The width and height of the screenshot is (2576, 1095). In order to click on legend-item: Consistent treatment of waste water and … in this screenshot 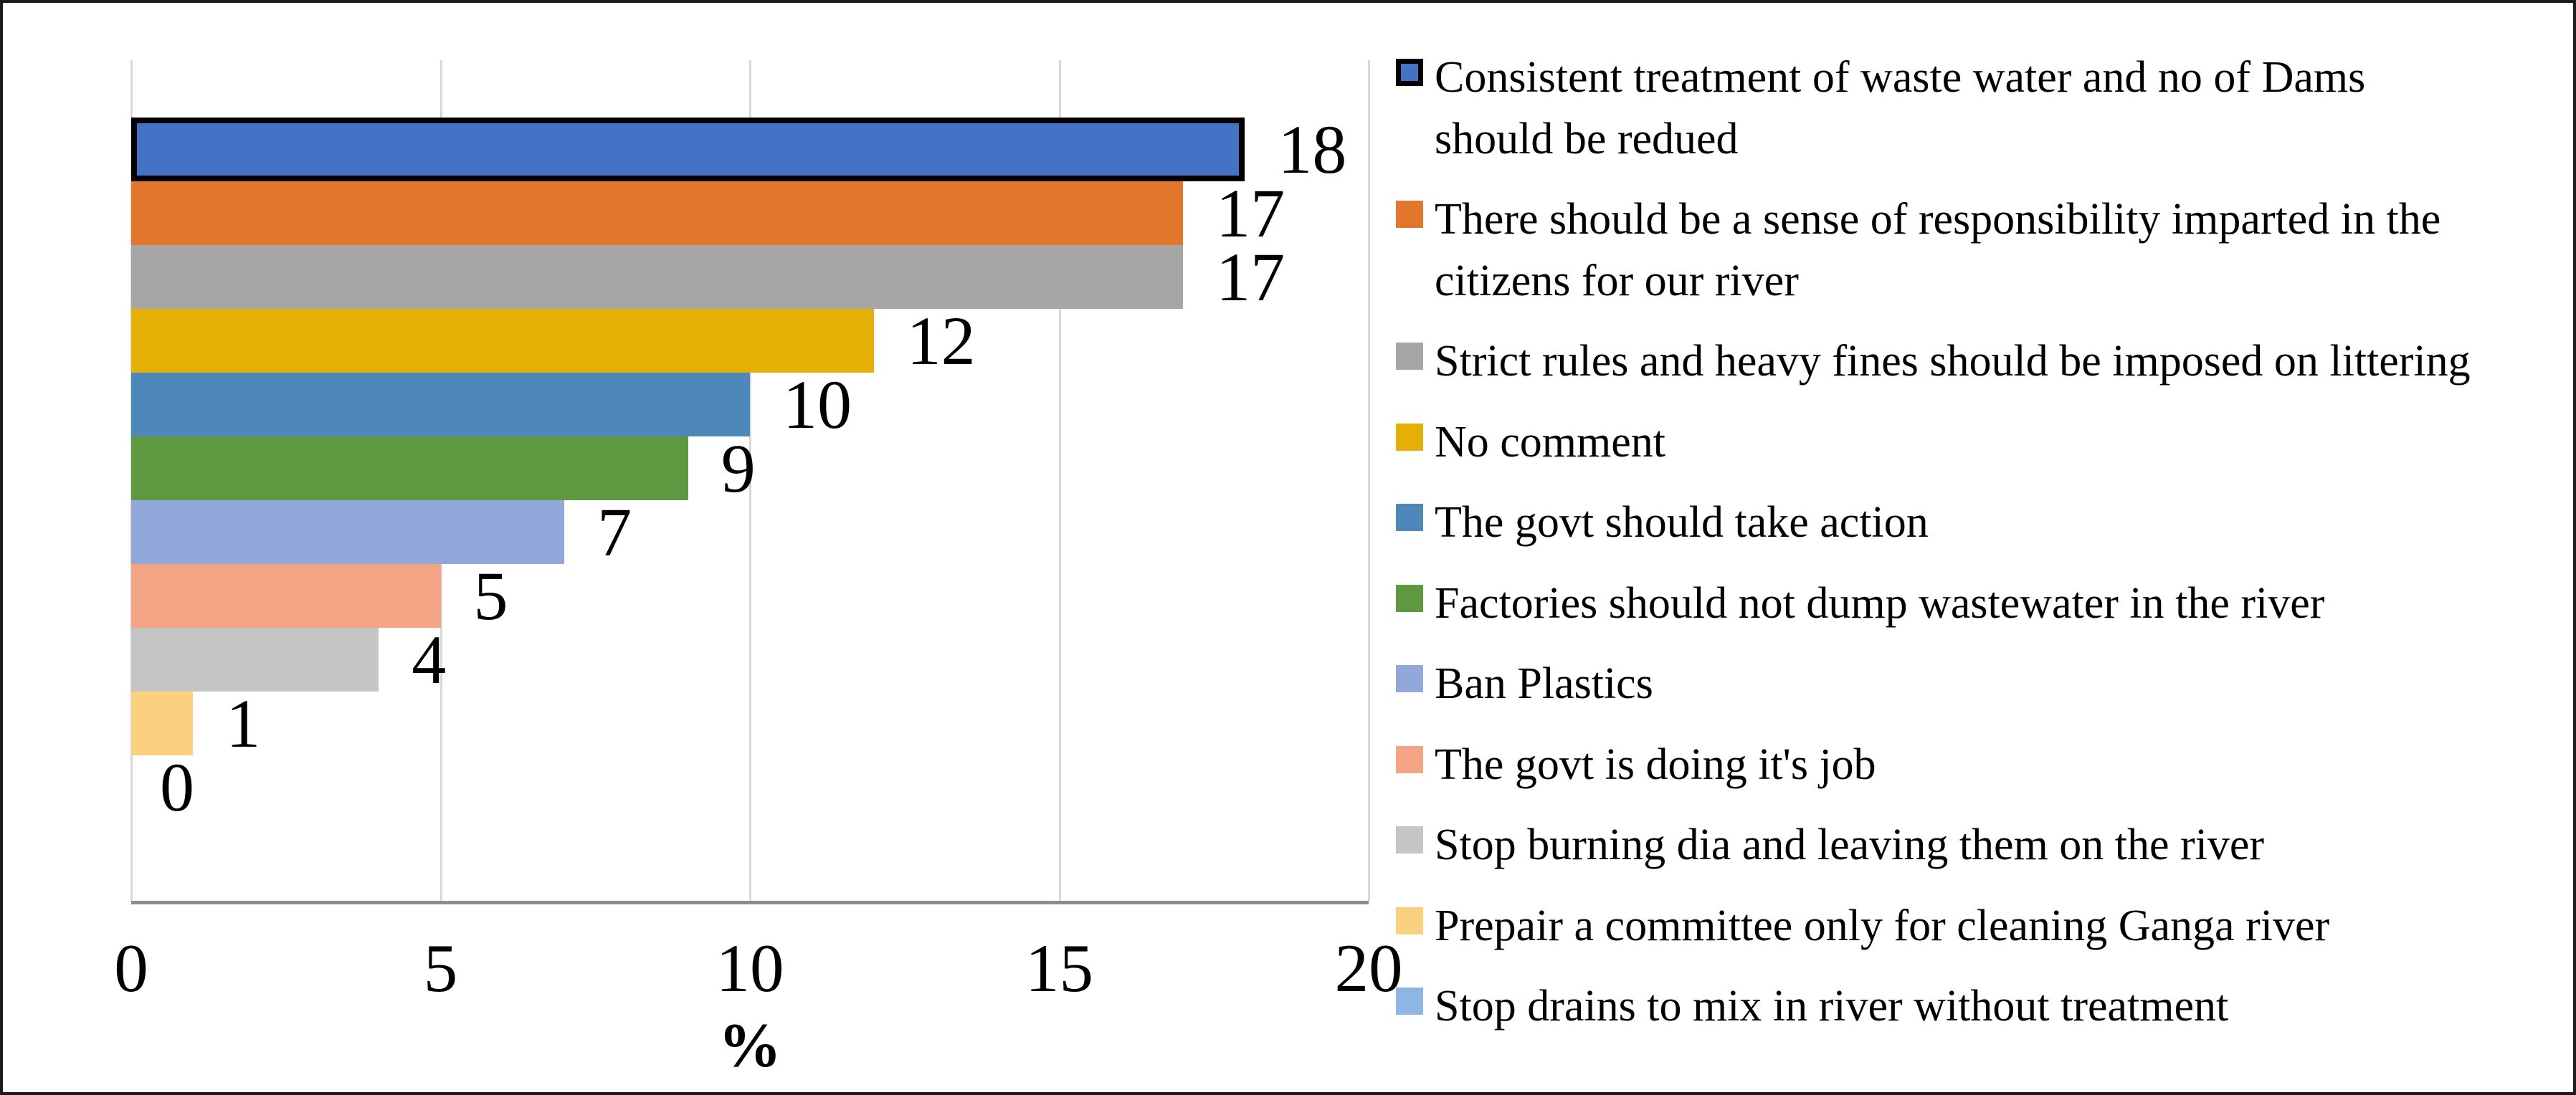, I will do `click(1980, 108)`.